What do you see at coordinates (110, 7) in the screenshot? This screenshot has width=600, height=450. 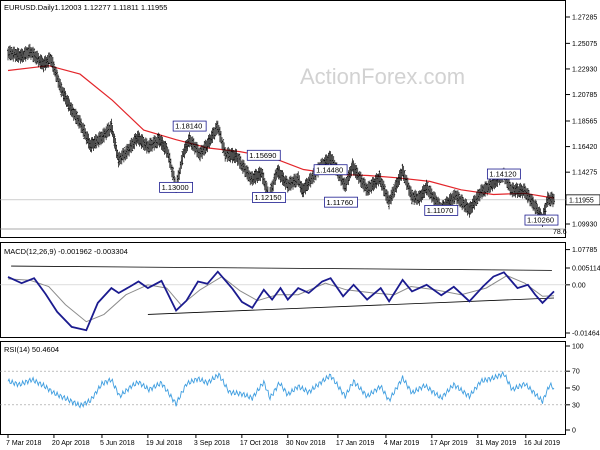 I see `ohlc-label: 1.12003 1.12277 1.11811 1.11955` at bounding box center [110, 7].